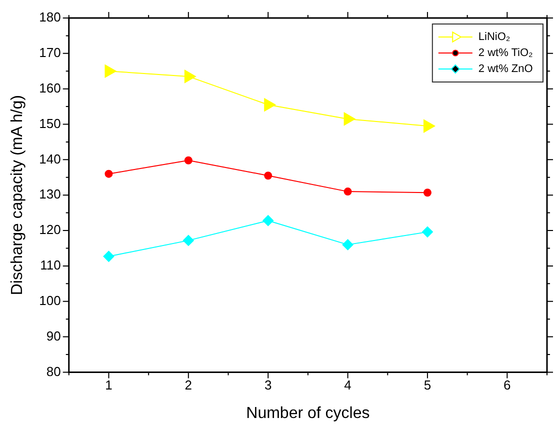 Image resolution: width=555 pixels, height=431 pixels. What do you see at coordinates (308, 413) in the screenshot?
I see `x-axis-title: Number of cycles` at bounding box center [308, 413].